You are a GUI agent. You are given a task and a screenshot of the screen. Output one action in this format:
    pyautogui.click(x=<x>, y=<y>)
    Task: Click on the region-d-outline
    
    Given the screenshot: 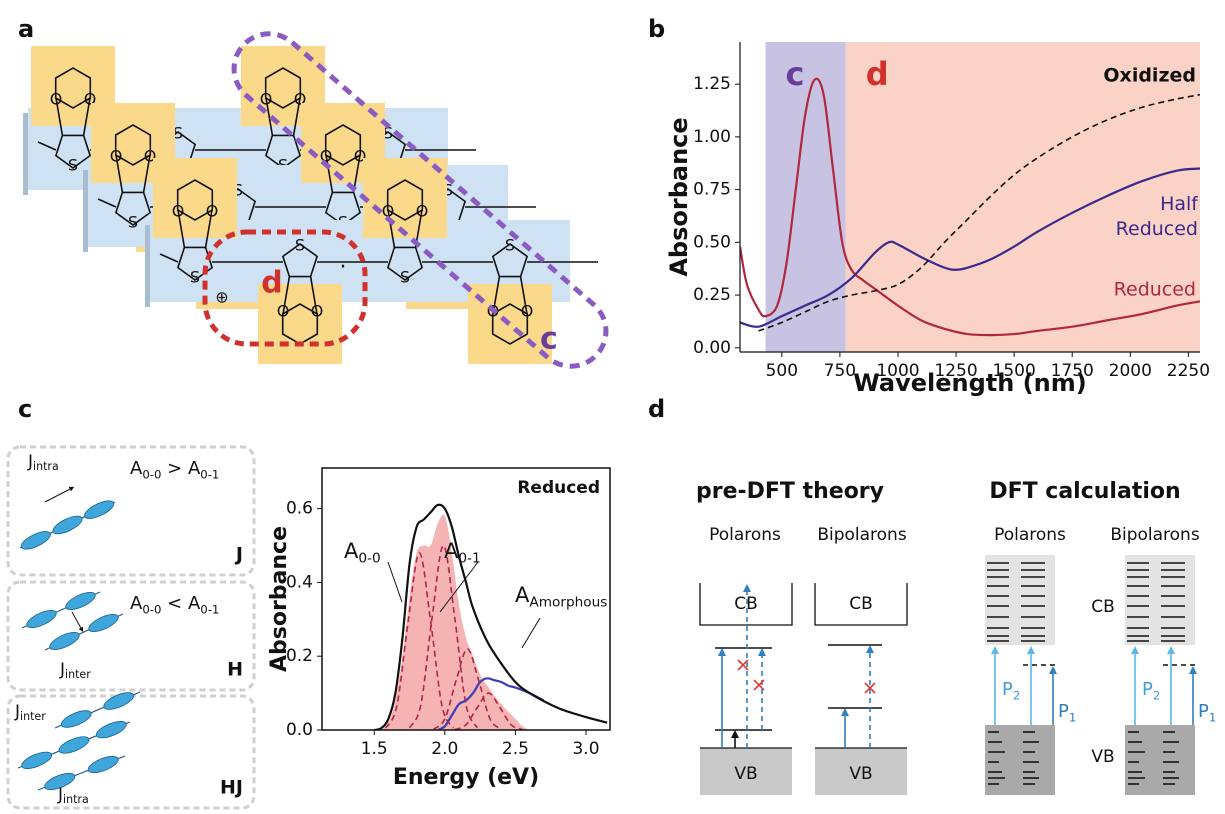 What is the action you would take?
    pyautogui.click(x=285, y=288)
    